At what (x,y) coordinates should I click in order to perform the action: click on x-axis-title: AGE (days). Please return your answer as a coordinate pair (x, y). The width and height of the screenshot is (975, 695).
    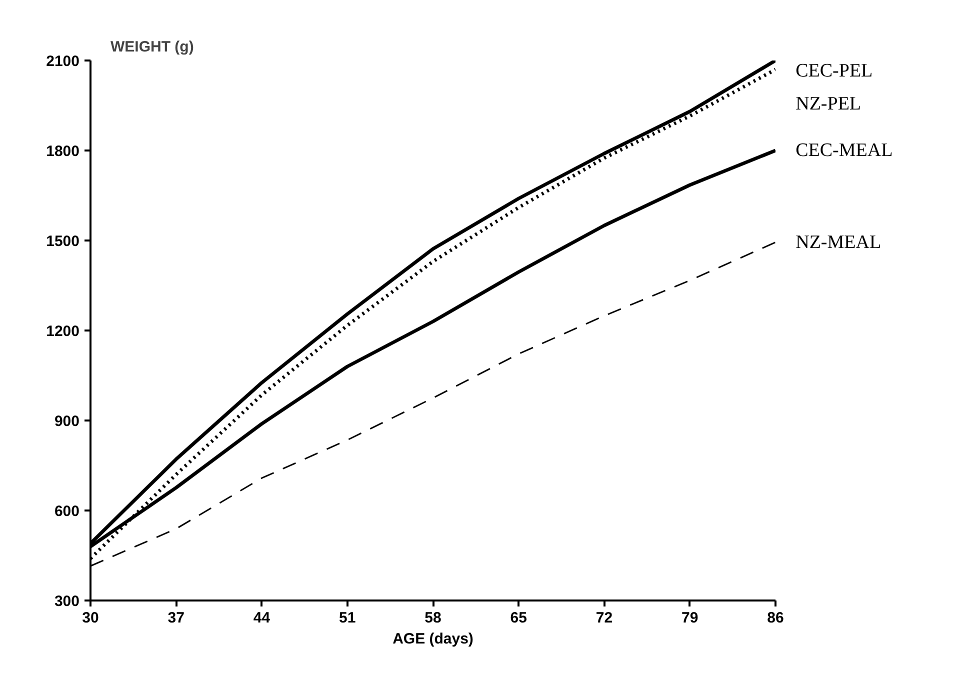
    Looking at the image, I should click on (433, 639).